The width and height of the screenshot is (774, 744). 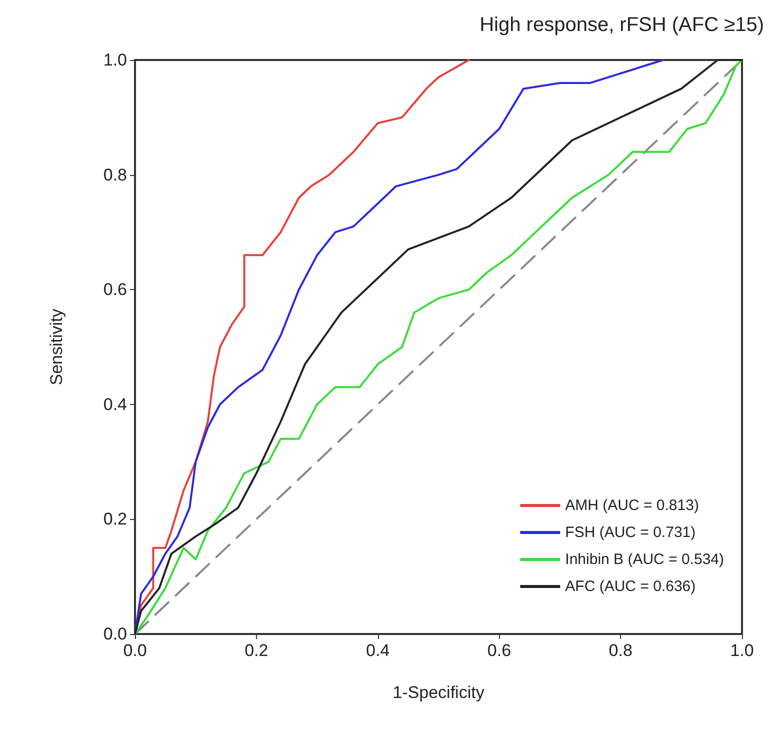 What do you see at coordinates (630, 586) in the screenshot?
I see `legend-label: AFC (AUC = 0.636)` at bounding box center [630, 586].